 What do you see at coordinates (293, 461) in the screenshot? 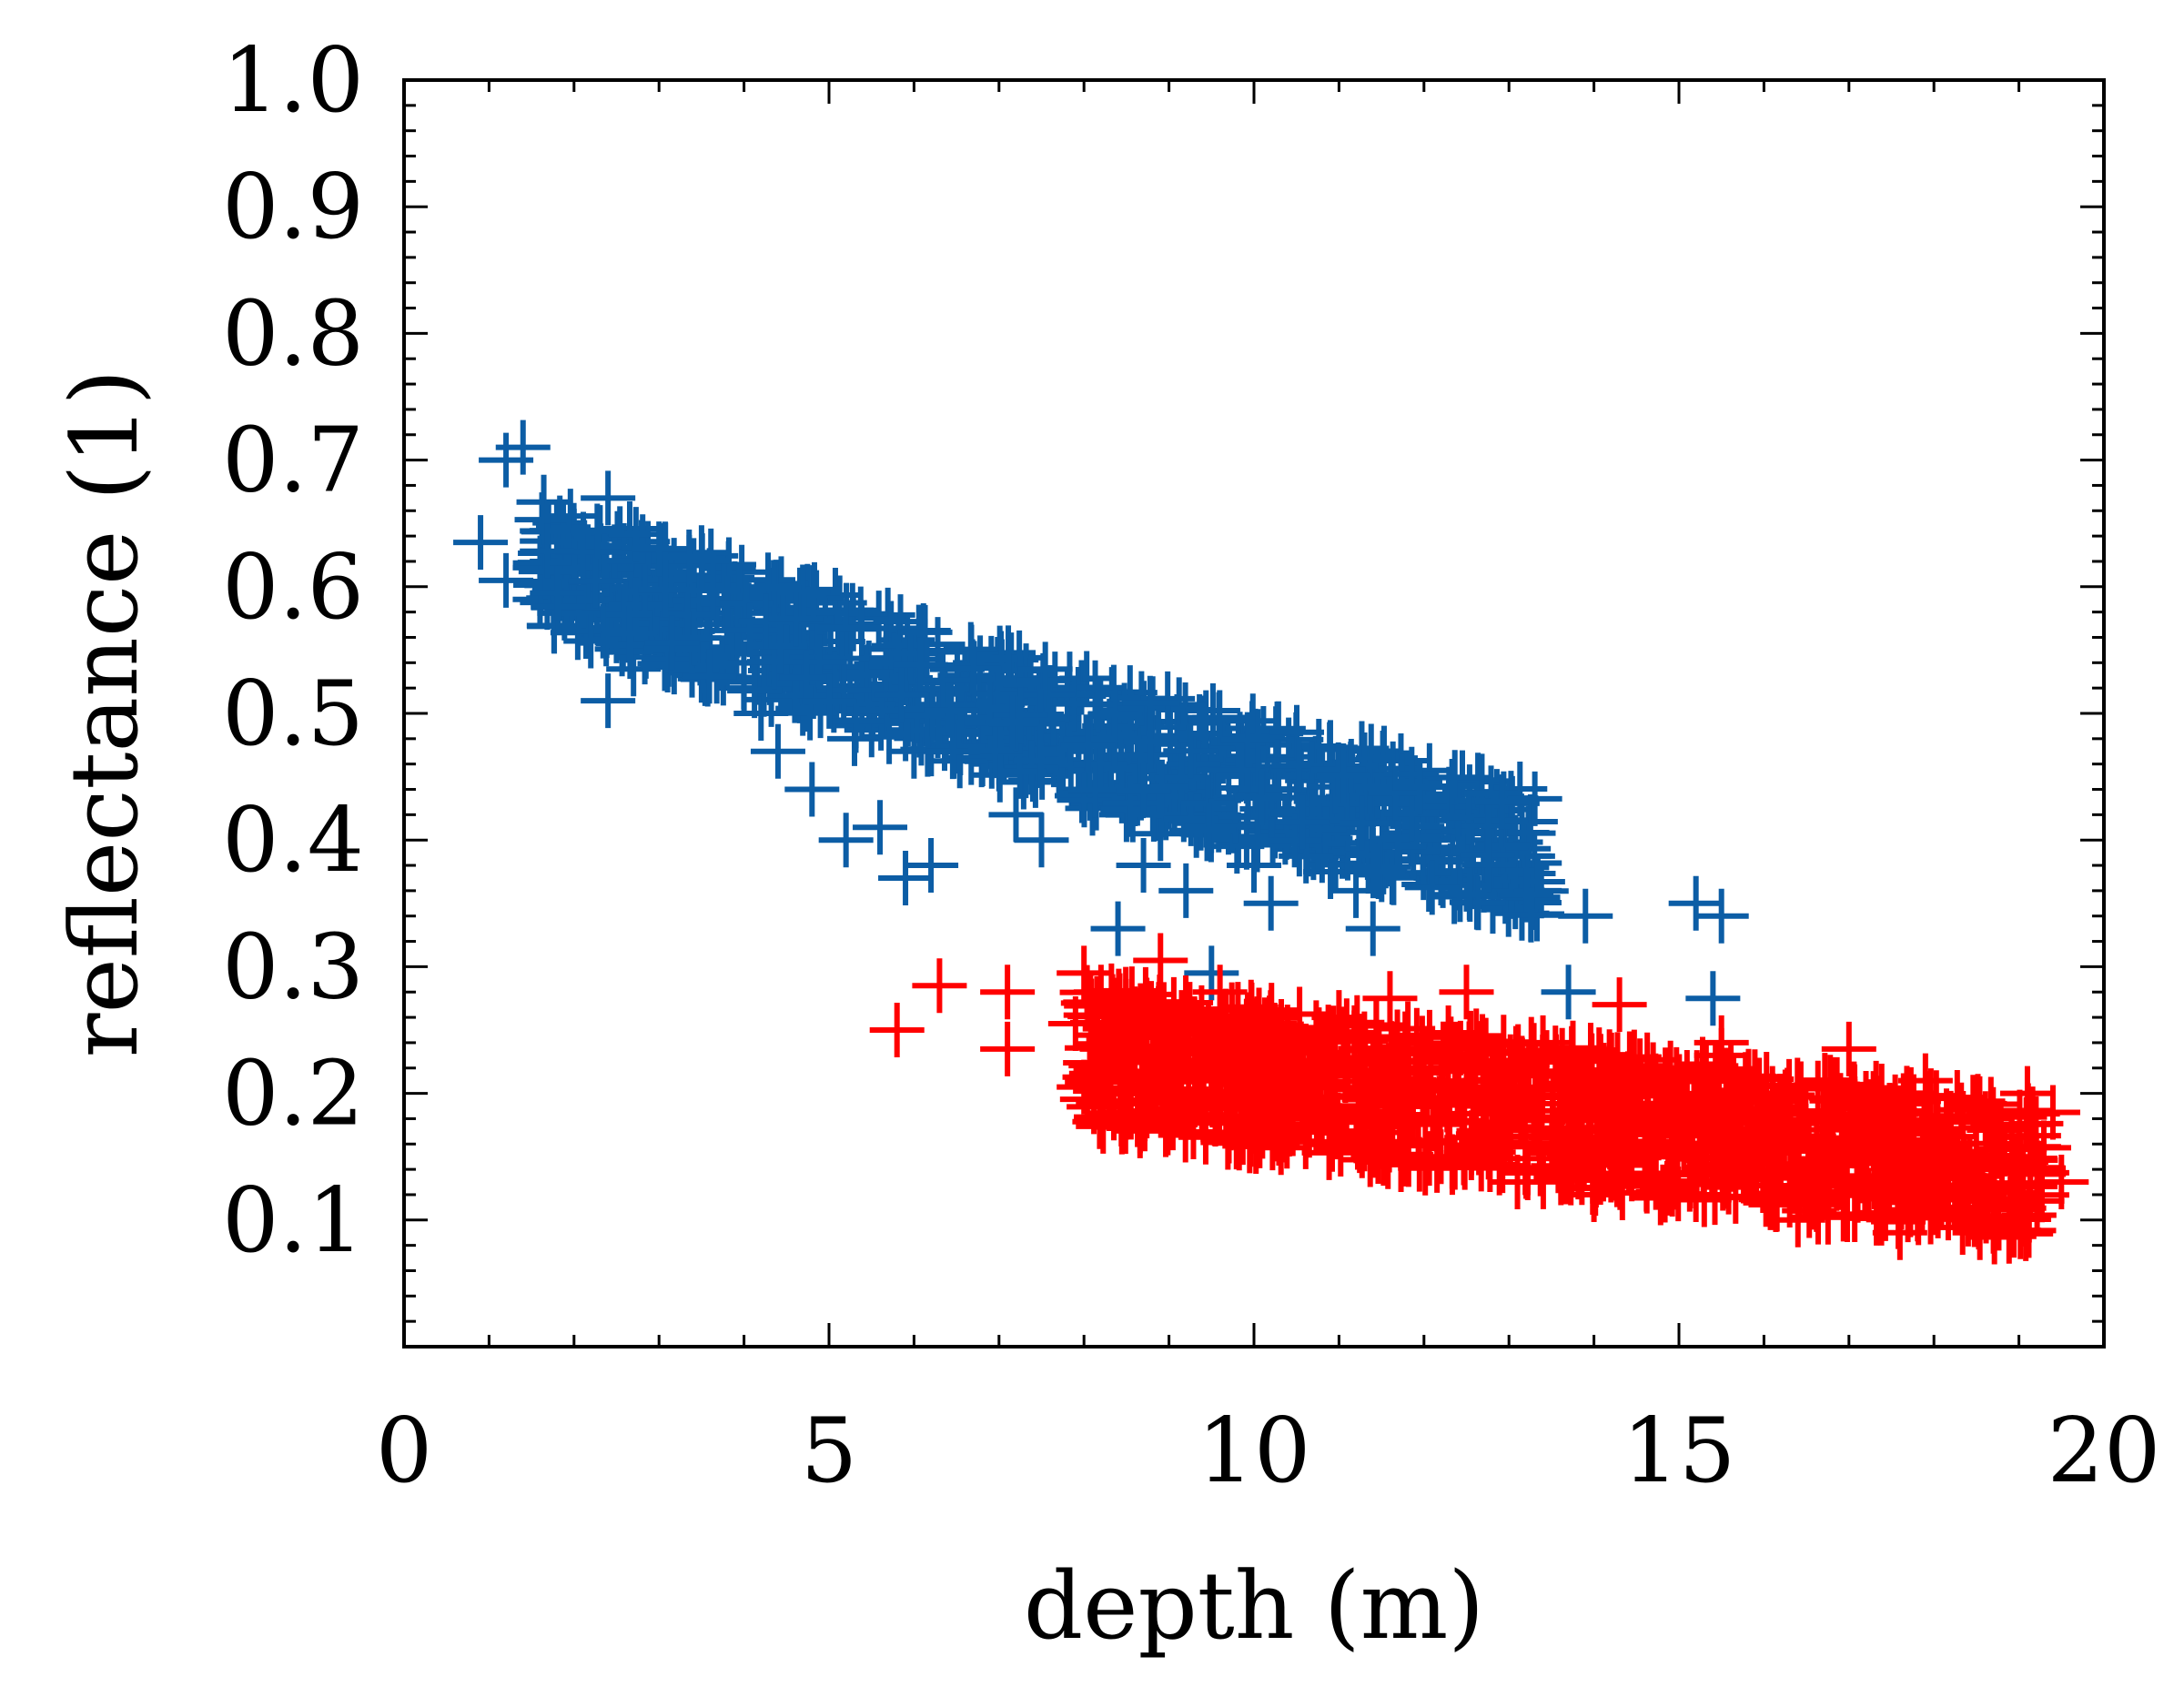
I see `y-tick-label: 0.7` at bounding box center [293, 461].